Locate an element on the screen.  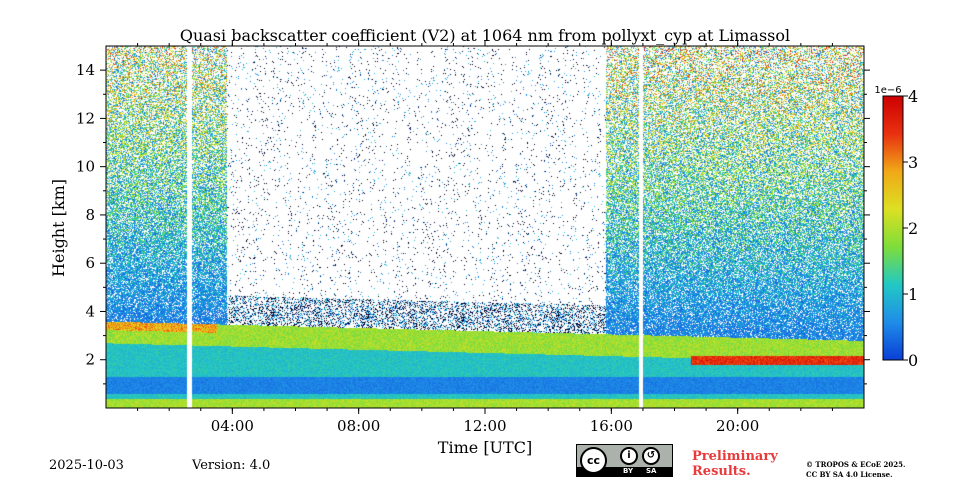
version-label: Version: 4.0 is located at coordinates (231, 465).